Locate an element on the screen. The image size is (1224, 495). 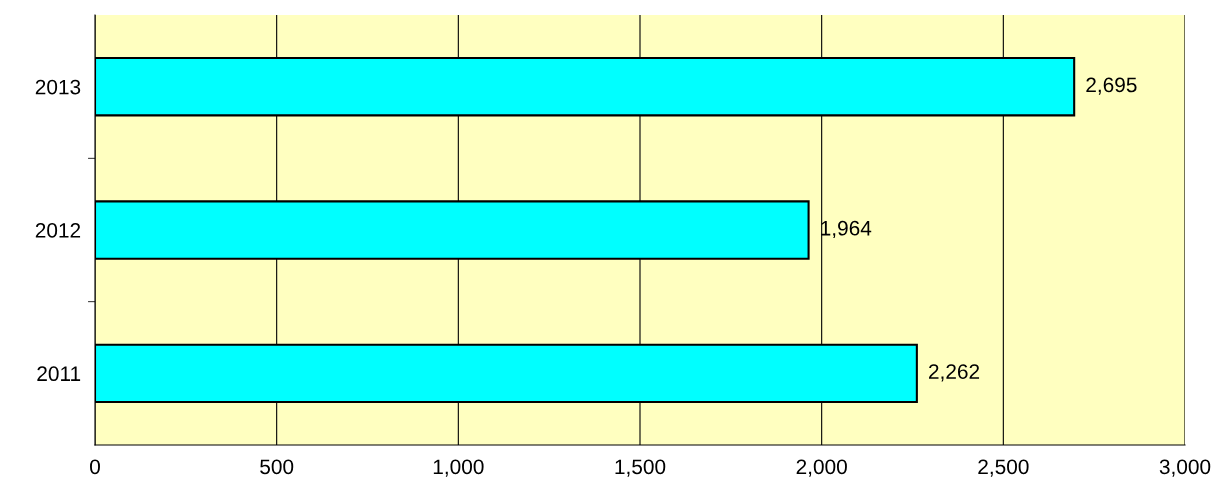
x-tick-label: 3,000 is located at coordinates (1185, 468).